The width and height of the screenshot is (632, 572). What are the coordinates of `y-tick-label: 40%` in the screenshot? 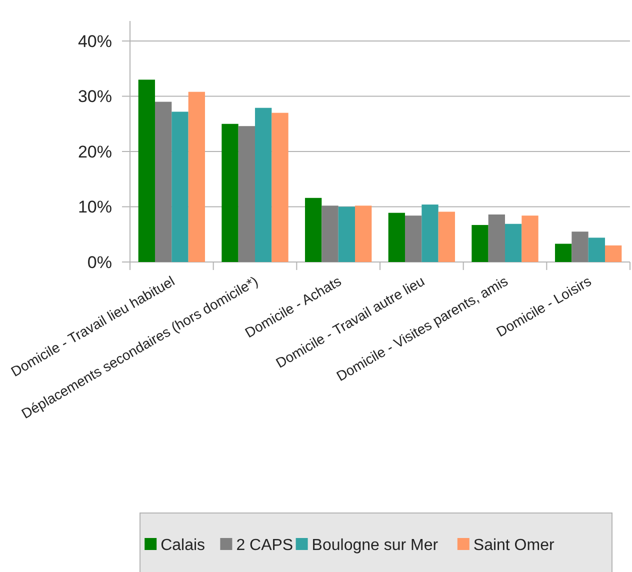 It's located at (95, 41).